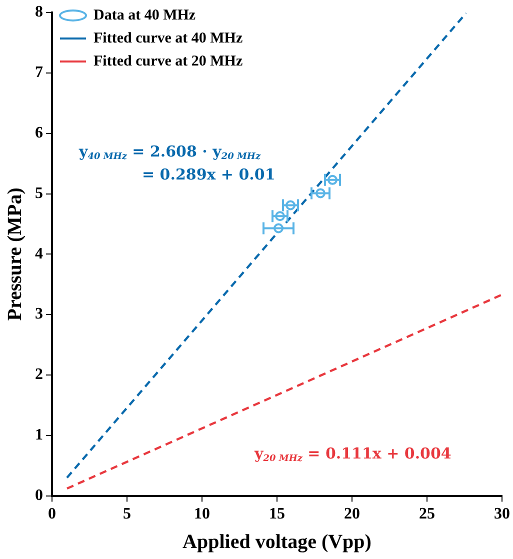  I want to click on x-tick-label: 15, so click(277, 514).